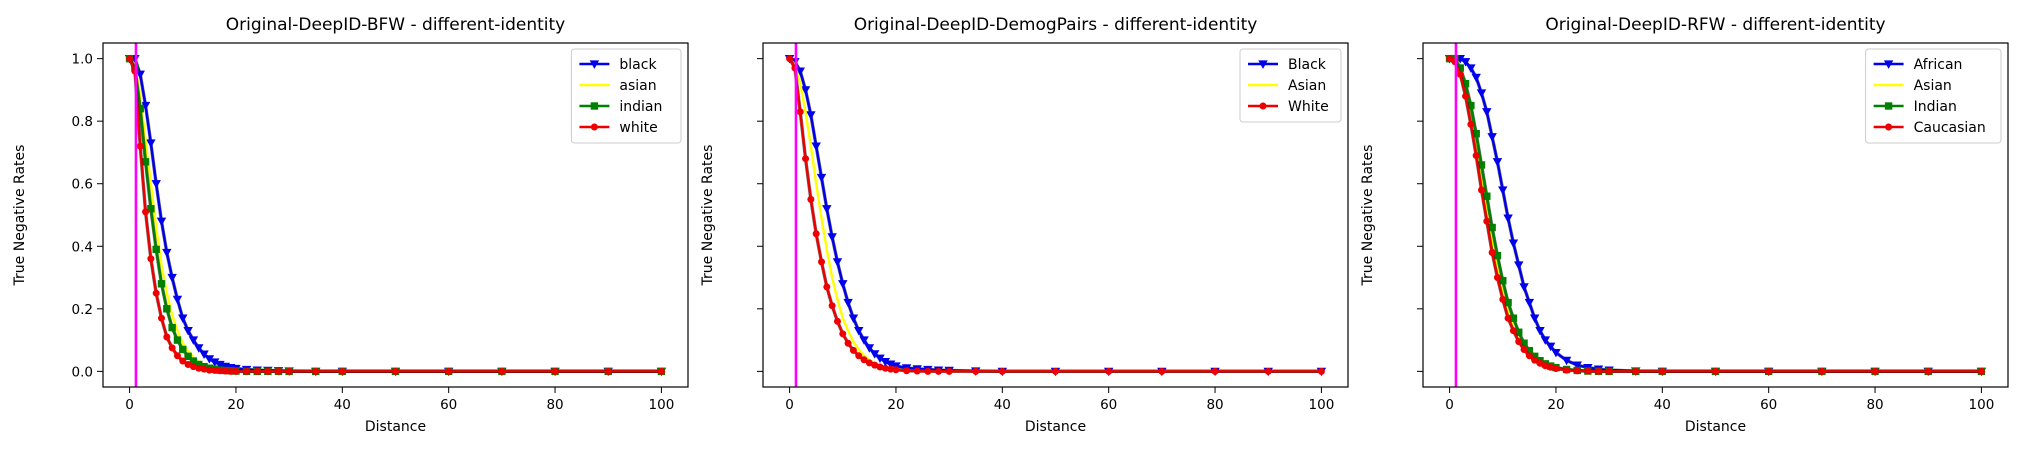  What do you see at coordinates (637, 86) in the screenshot?
I see `legend-label-asian: asian` at bounding box center [637, 86].